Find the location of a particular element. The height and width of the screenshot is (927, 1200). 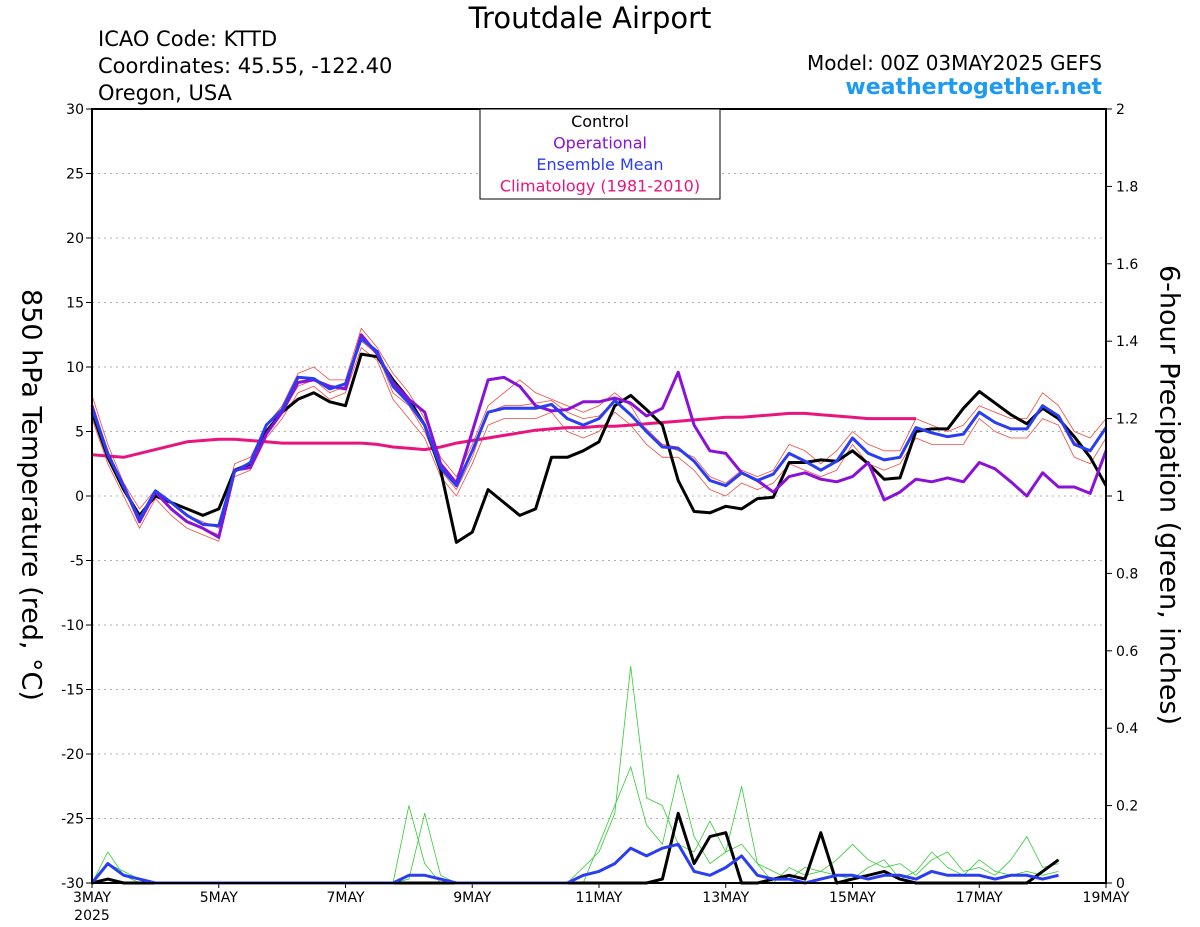

x-tick-label: 15MAY is located at coordinates (852, 898).